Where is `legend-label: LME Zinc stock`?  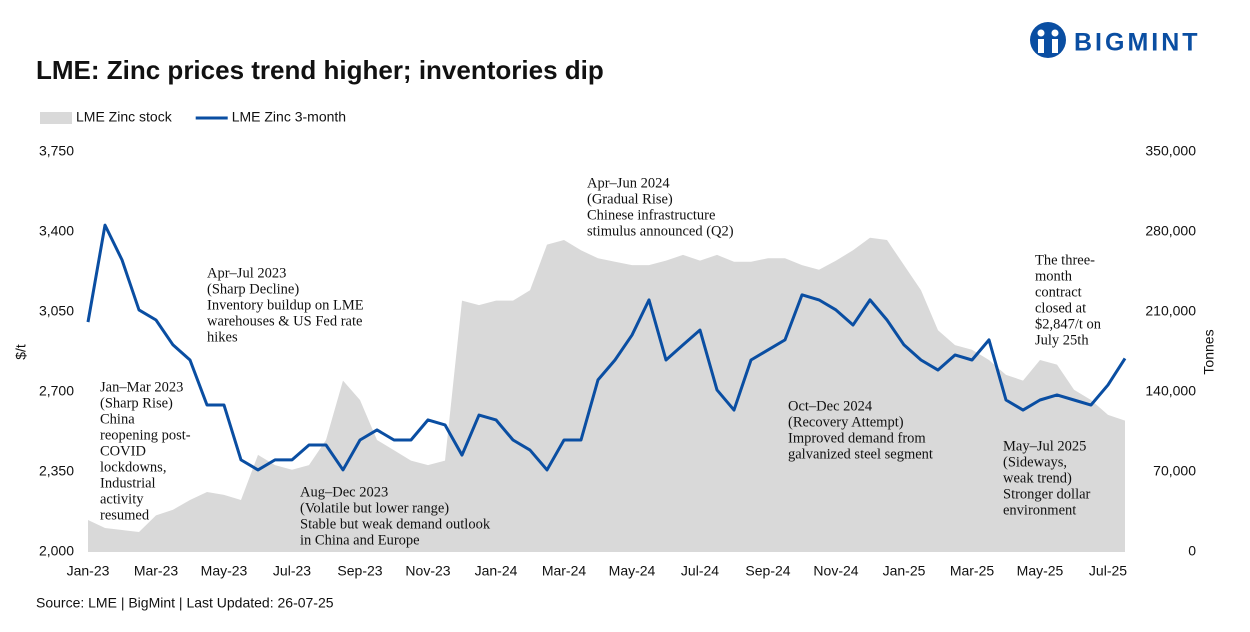 legend-label: LME Zinc stock is located at coordinates (124, 117).